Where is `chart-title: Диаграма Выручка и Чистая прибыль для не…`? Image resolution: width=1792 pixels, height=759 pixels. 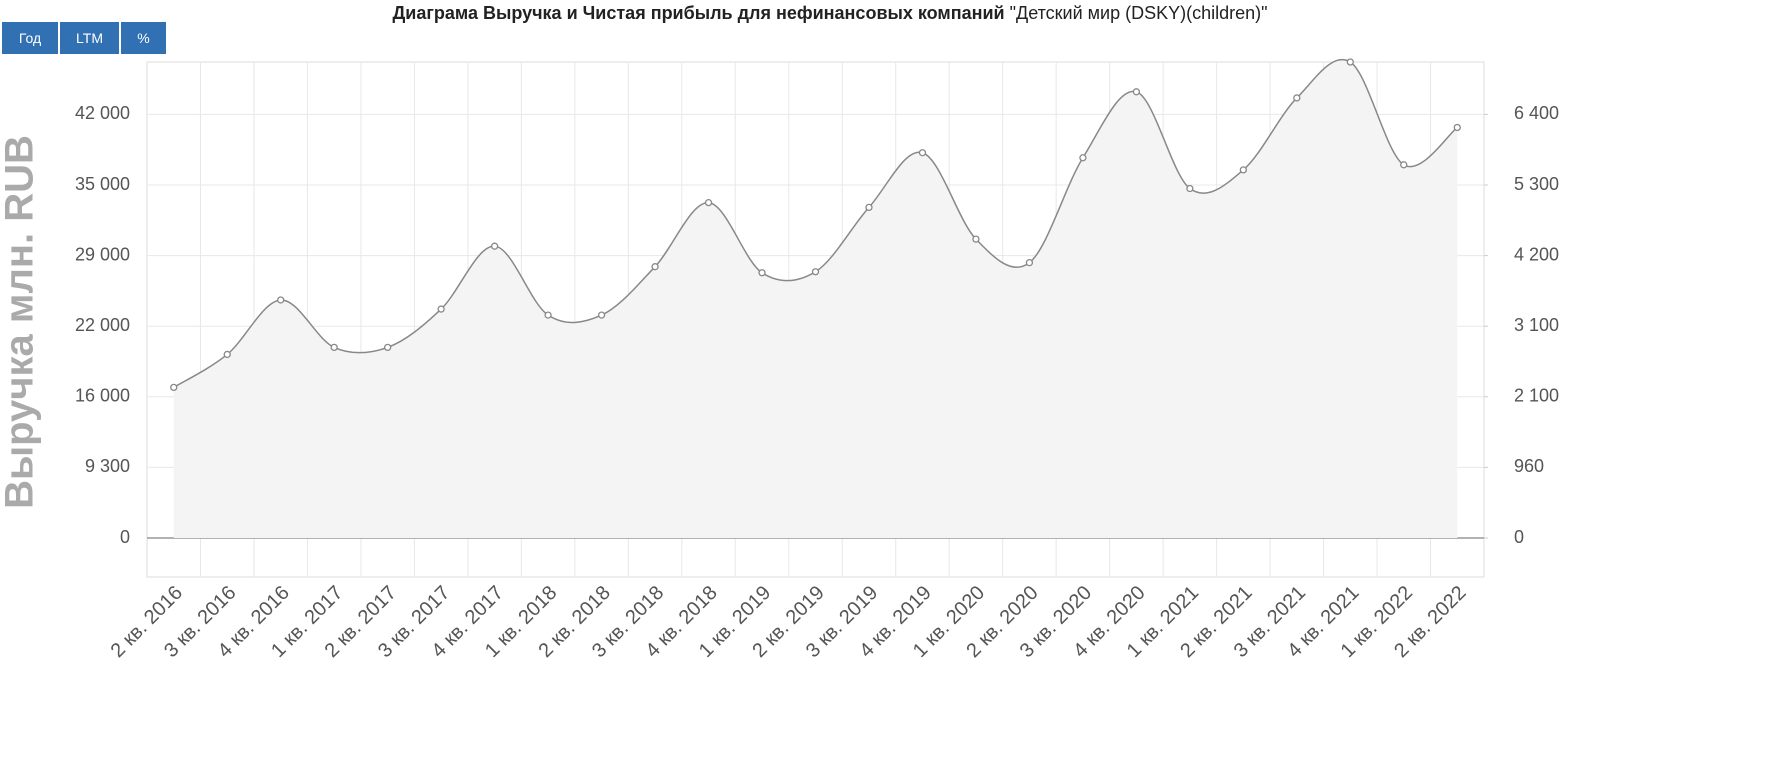
chart-title: Диаграма Выручка и Чистая прибыль для не… is located at coordinates (829, 13).